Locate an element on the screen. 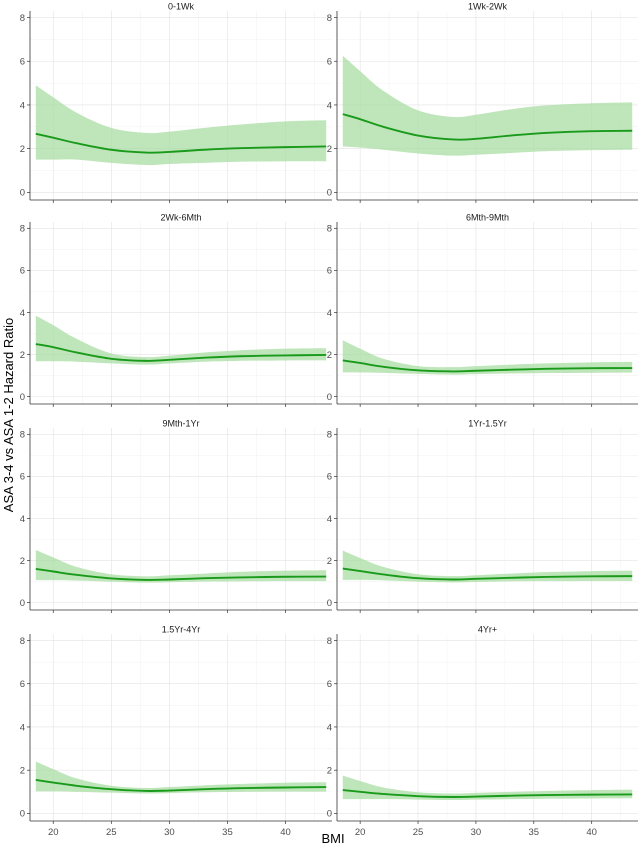 This screenshot has width=640, height=849. panel-title: 4Yr+ is located at coordinates (487, 630).